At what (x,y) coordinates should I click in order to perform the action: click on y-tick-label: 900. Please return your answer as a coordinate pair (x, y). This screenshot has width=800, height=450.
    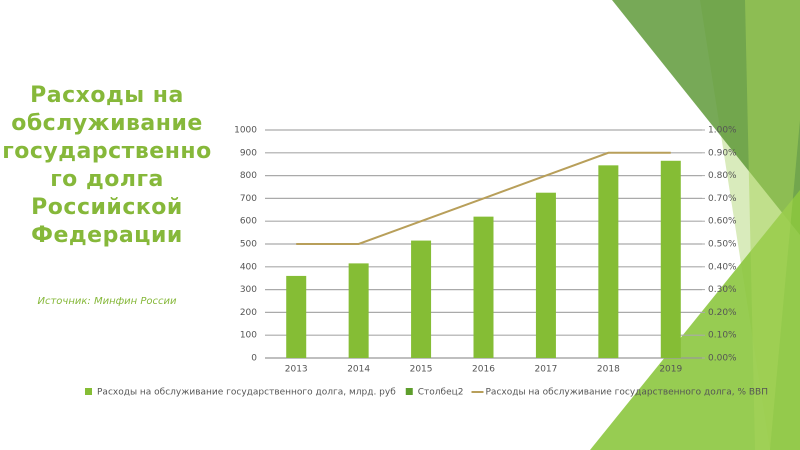
    Looking at the image, I should click on (248, 153).